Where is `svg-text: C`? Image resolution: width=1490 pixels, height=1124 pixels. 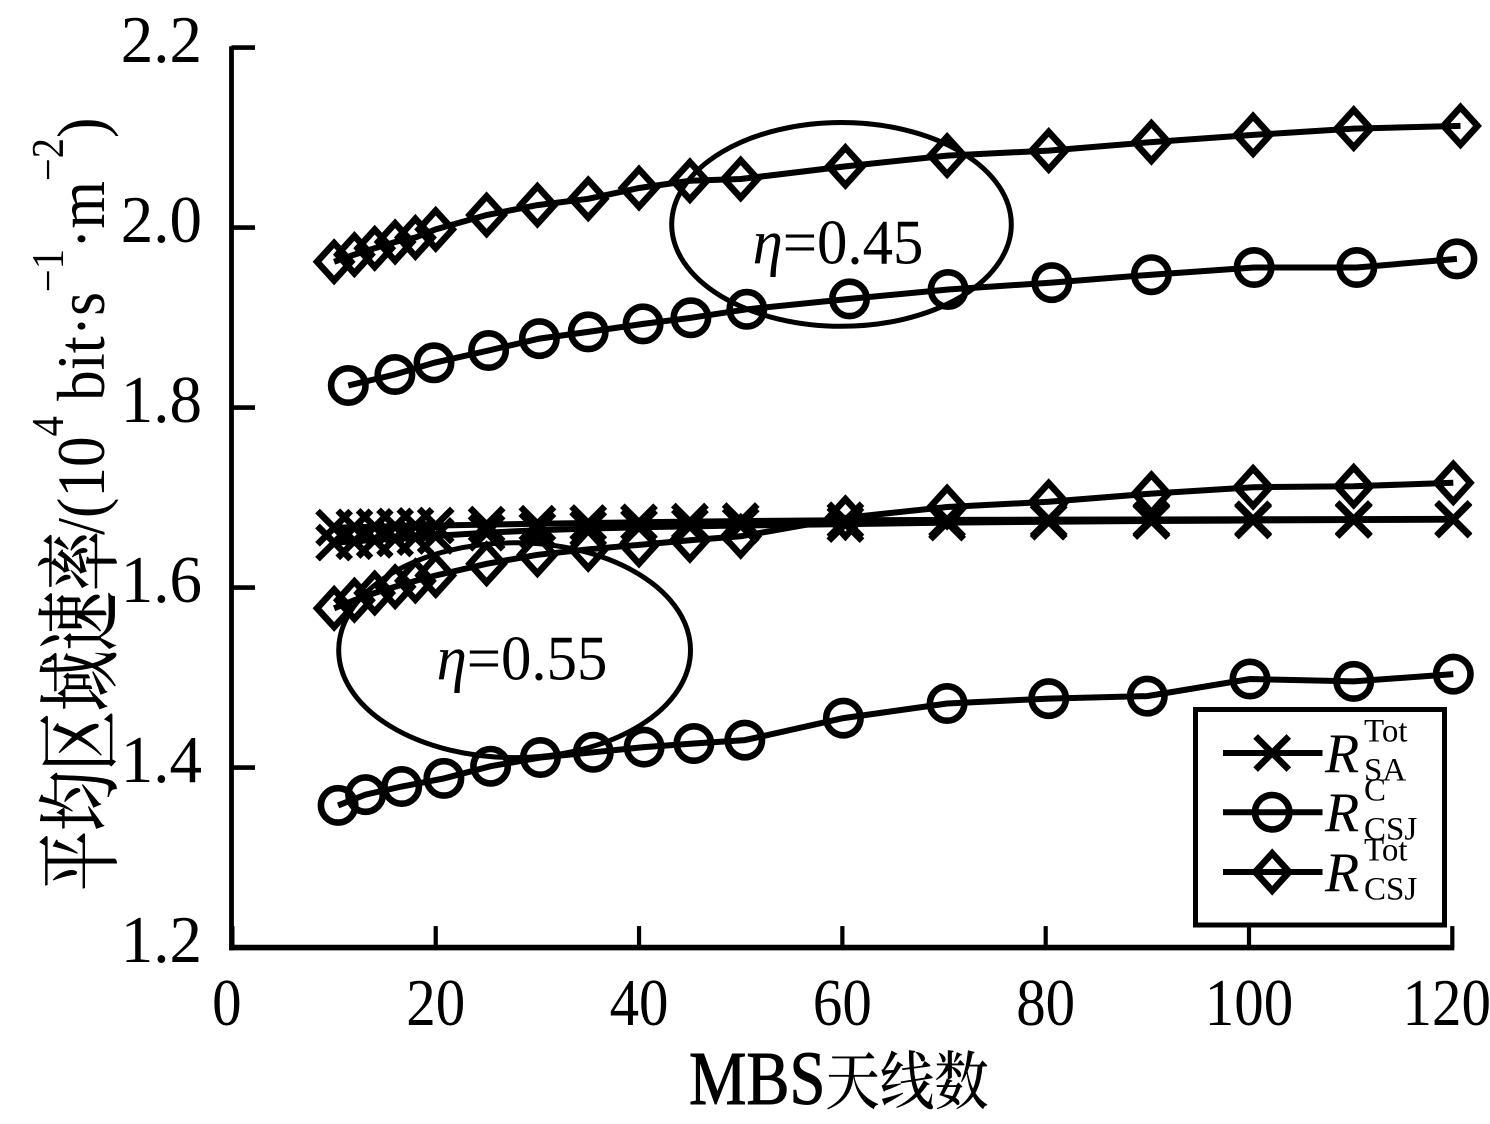
svg-text: C is located at coordinates (1375, 791).